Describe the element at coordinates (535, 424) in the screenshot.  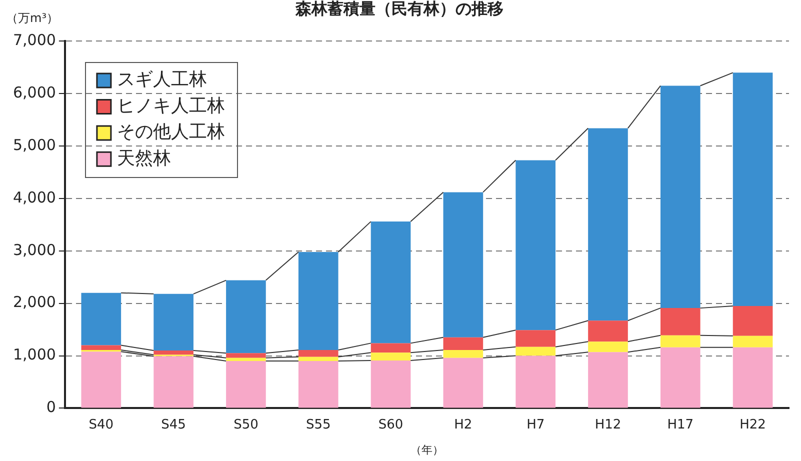
I see `x-tick-label: H7` at that location.